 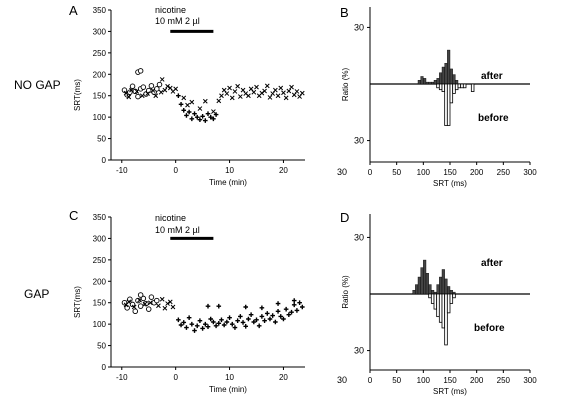 What do you see at coordinates (283, 170) in the screenshot?
I see `x-tick-label: 20` at bounding box center [283, 170].